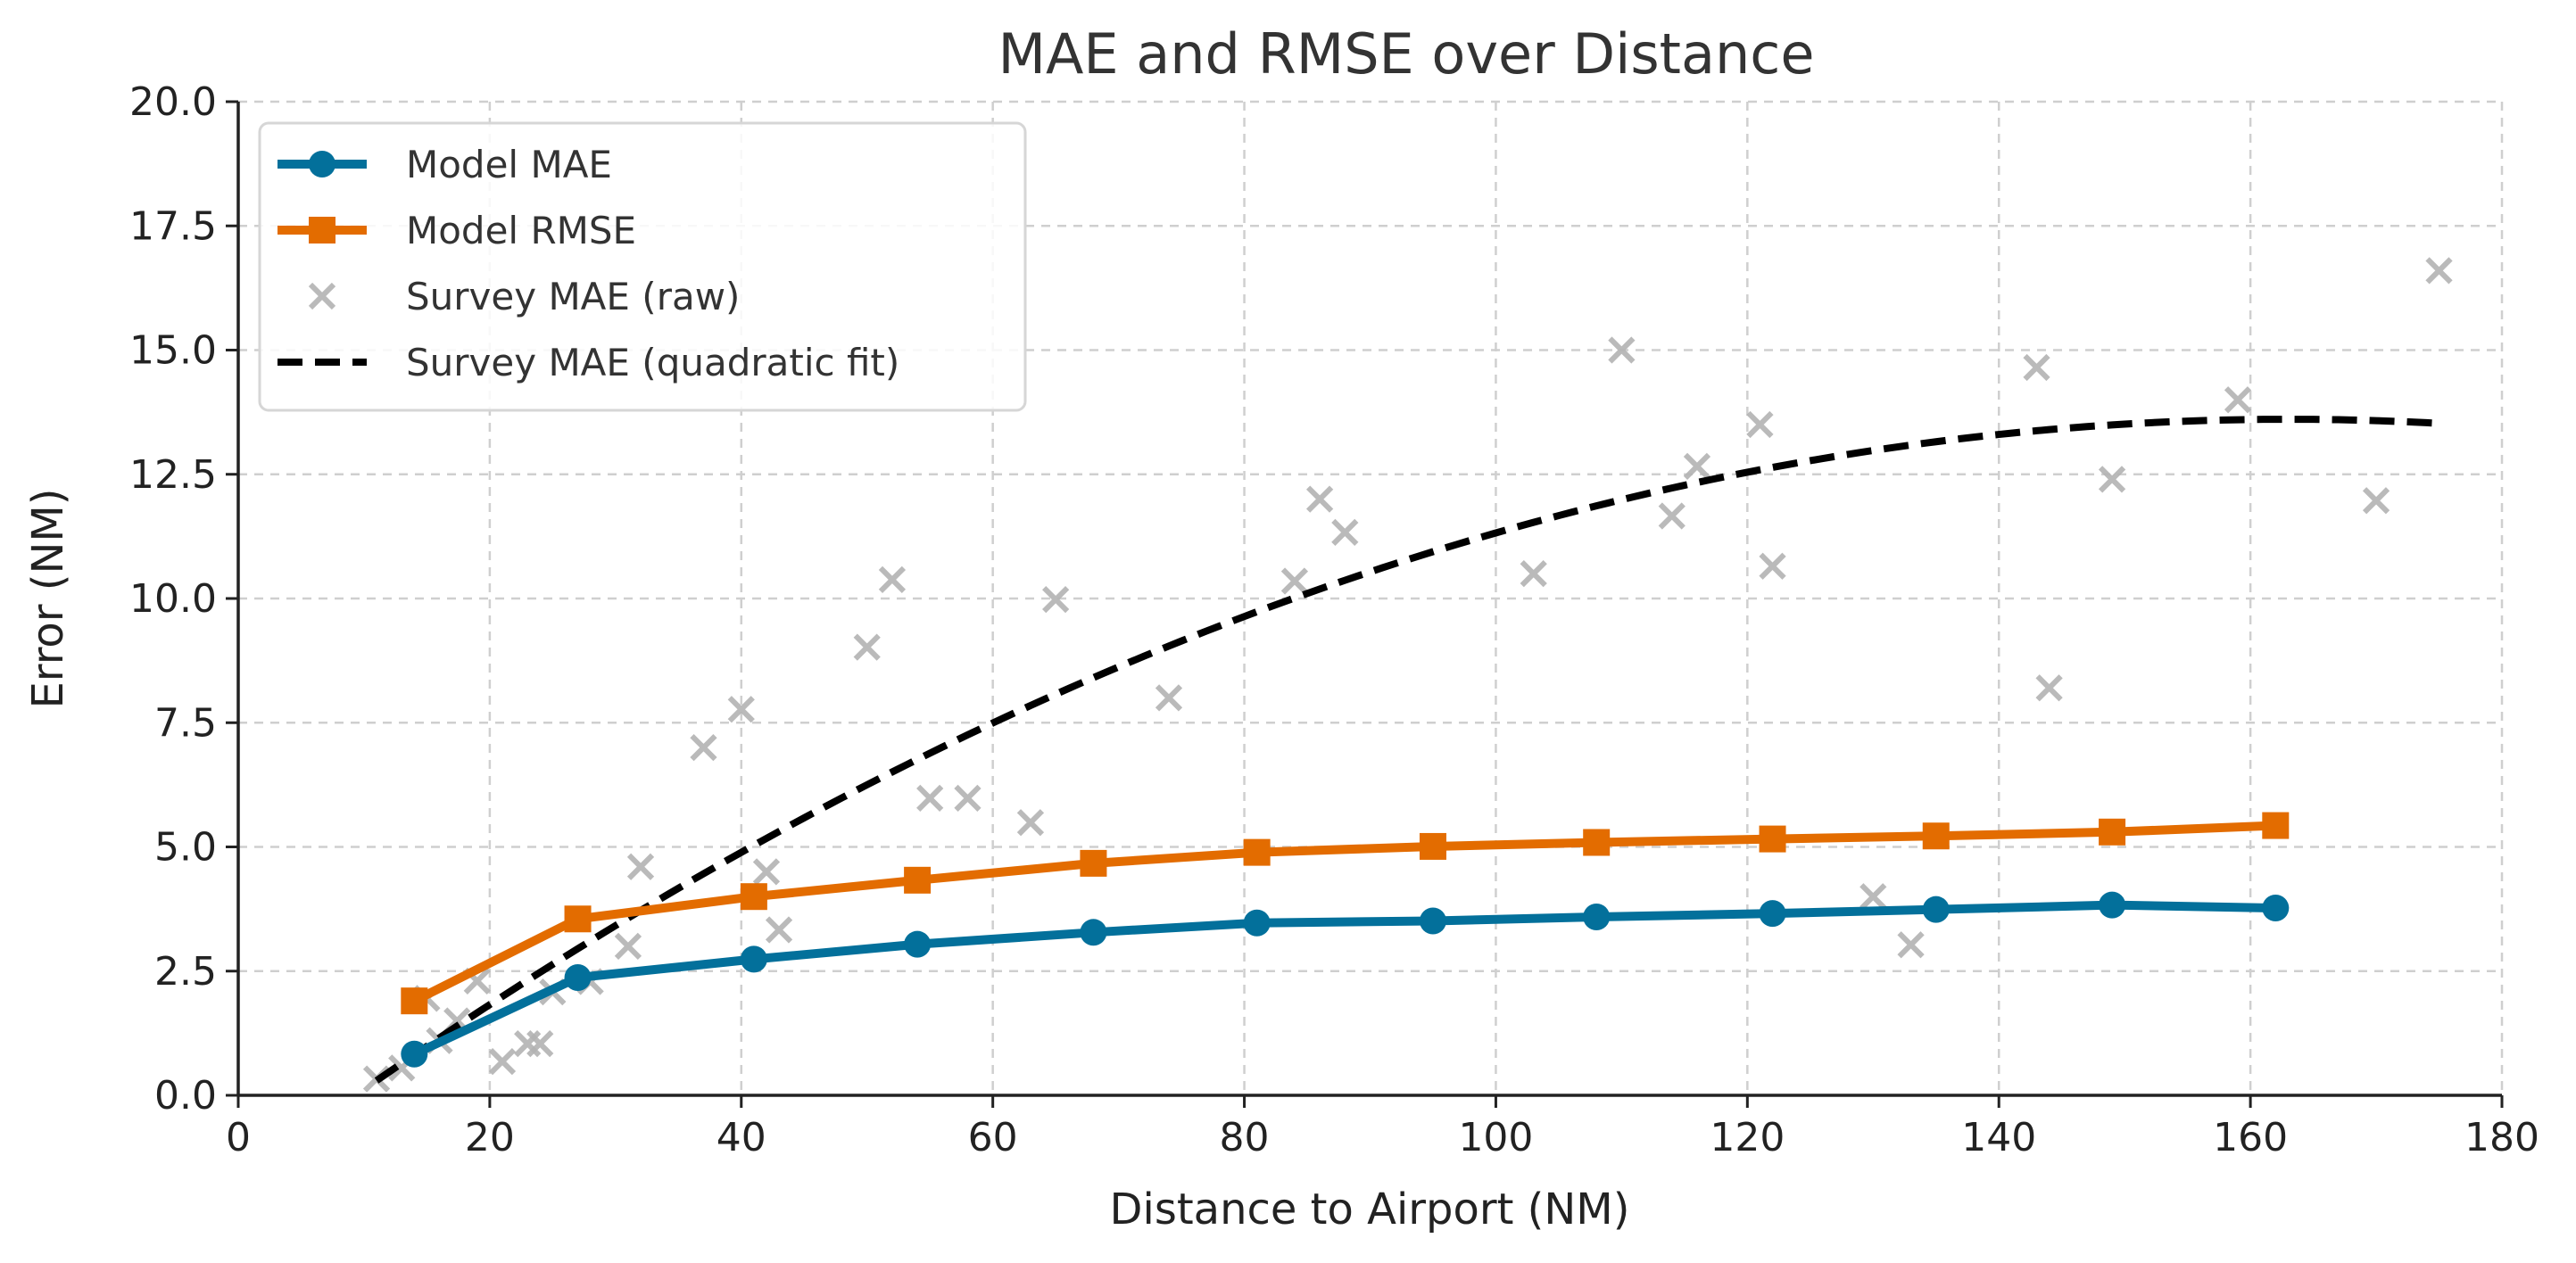  I want to click on legend-item: Survey MAE (quadratic fit), so click(588, 362).